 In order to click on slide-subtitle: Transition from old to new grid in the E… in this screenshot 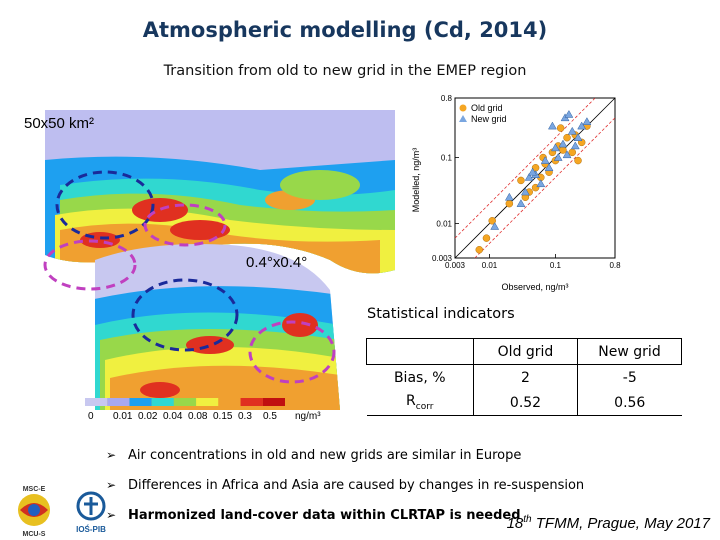, I will do `click(345, 71)`.